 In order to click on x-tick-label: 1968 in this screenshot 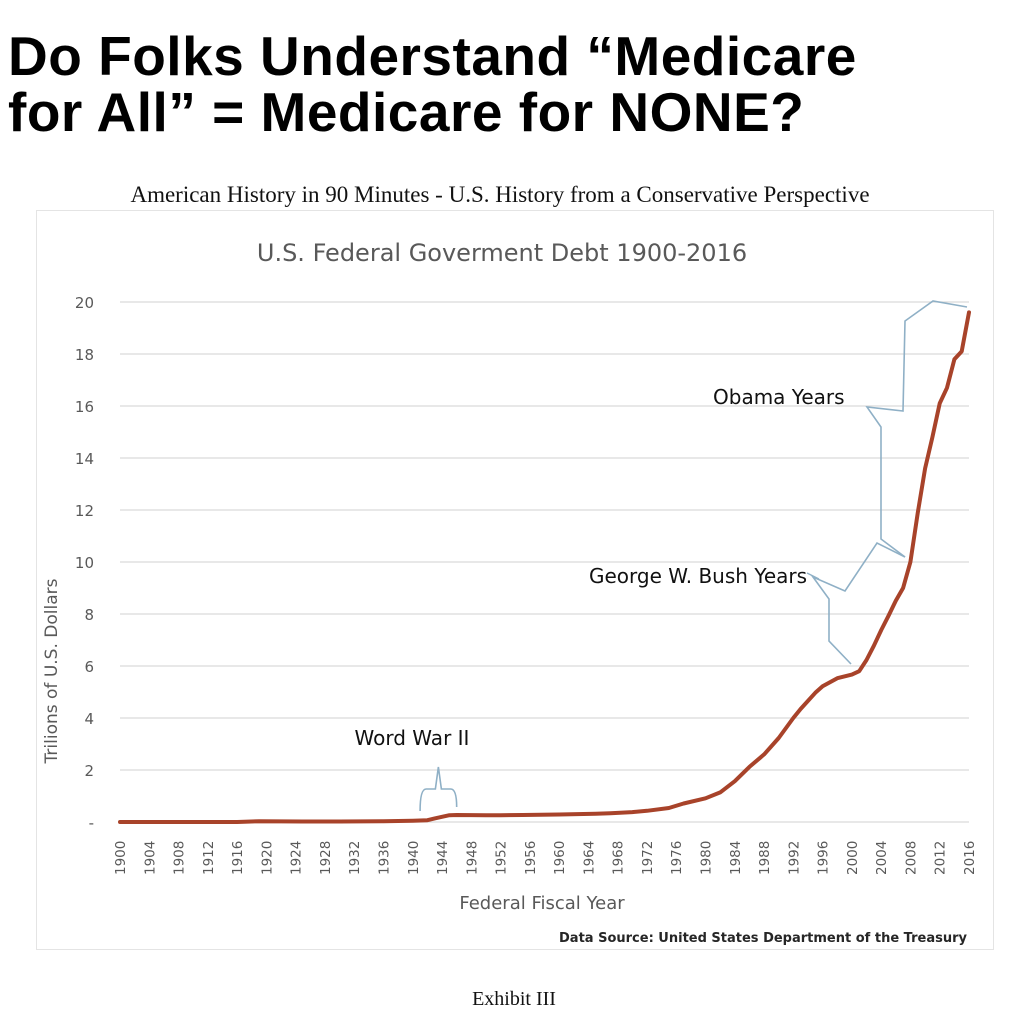, I will do `click(619, 858)`.